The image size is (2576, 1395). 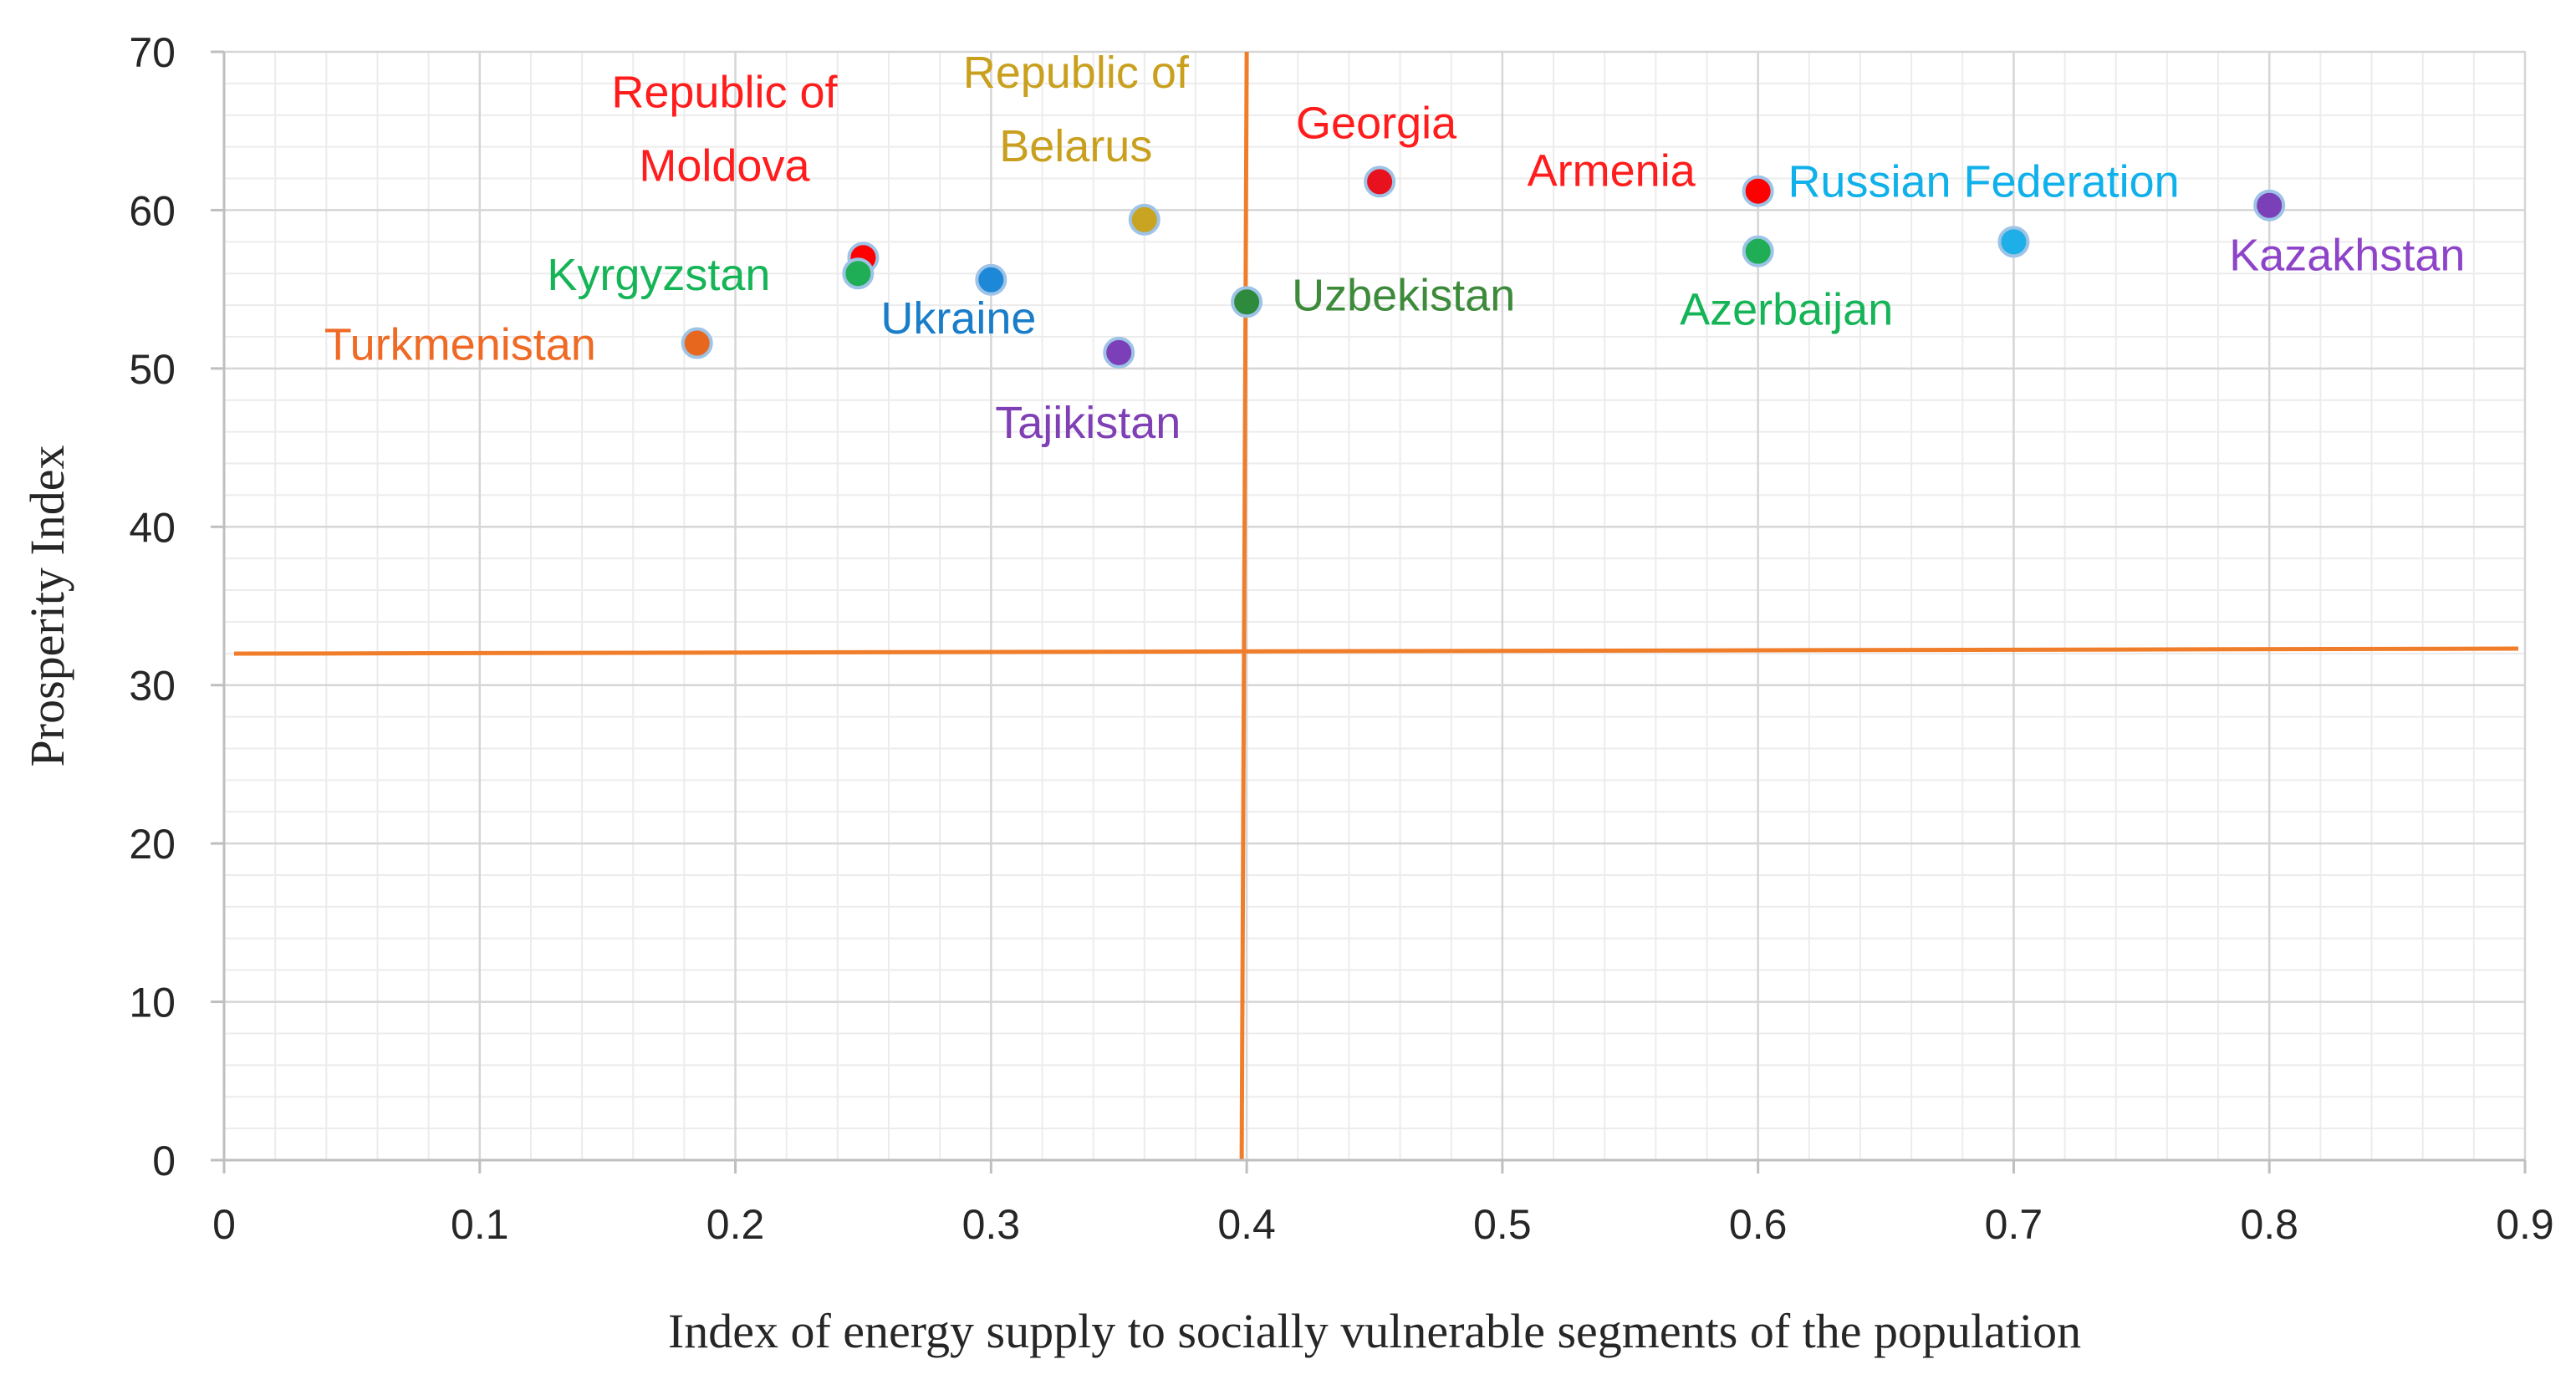 What do you see at coordinates (224, 1224) in the screenshot?
I see `x-tick-label: 0` at bounding box center [224, 1224].